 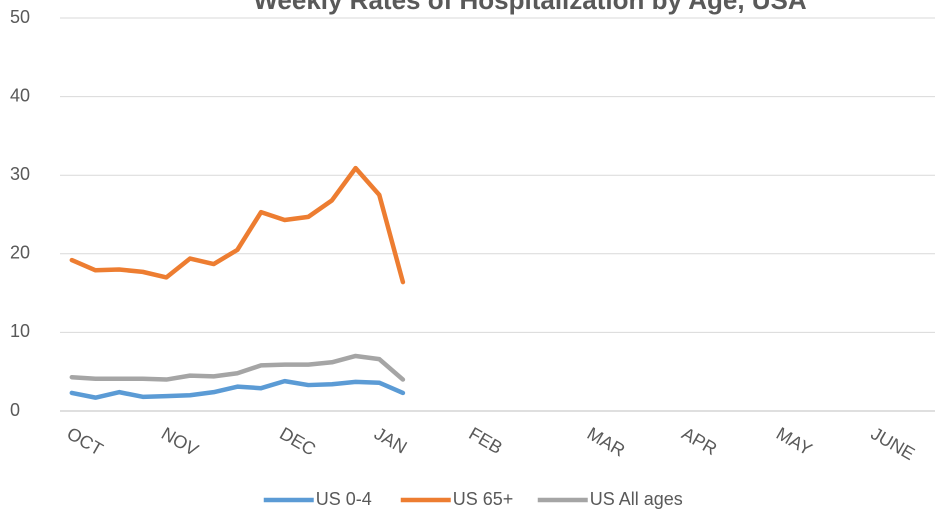 I want to click on legend-label: US 65+, so click(x=483, y=499).